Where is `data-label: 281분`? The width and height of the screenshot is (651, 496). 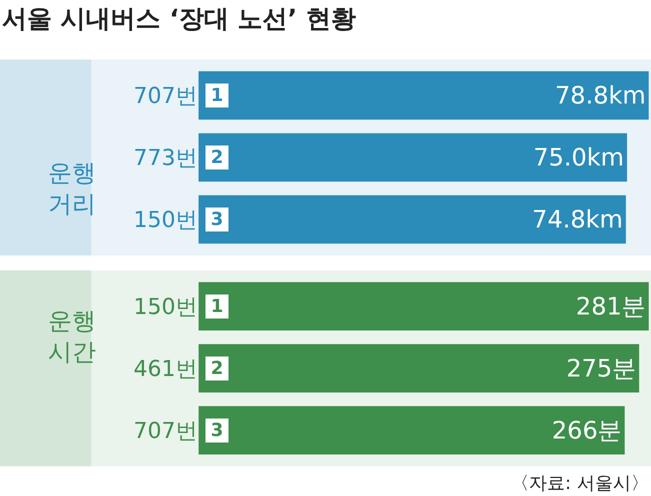 data-label: 281분 is located at coordinates (611, 306).